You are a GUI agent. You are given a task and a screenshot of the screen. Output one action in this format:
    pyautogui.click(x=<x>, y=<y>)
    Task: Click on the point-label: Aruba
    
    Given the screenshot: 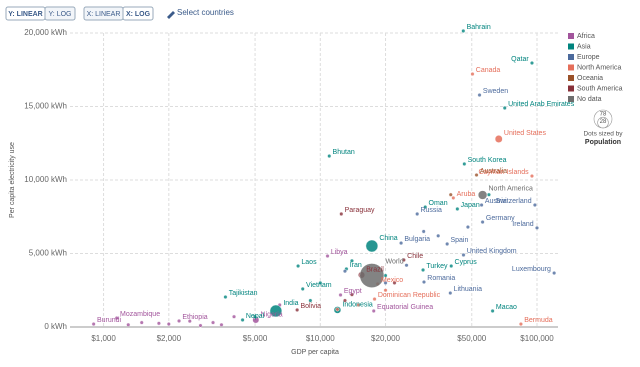 What is the action you would take?
    pyautogui.click(x=466, y=194)
    